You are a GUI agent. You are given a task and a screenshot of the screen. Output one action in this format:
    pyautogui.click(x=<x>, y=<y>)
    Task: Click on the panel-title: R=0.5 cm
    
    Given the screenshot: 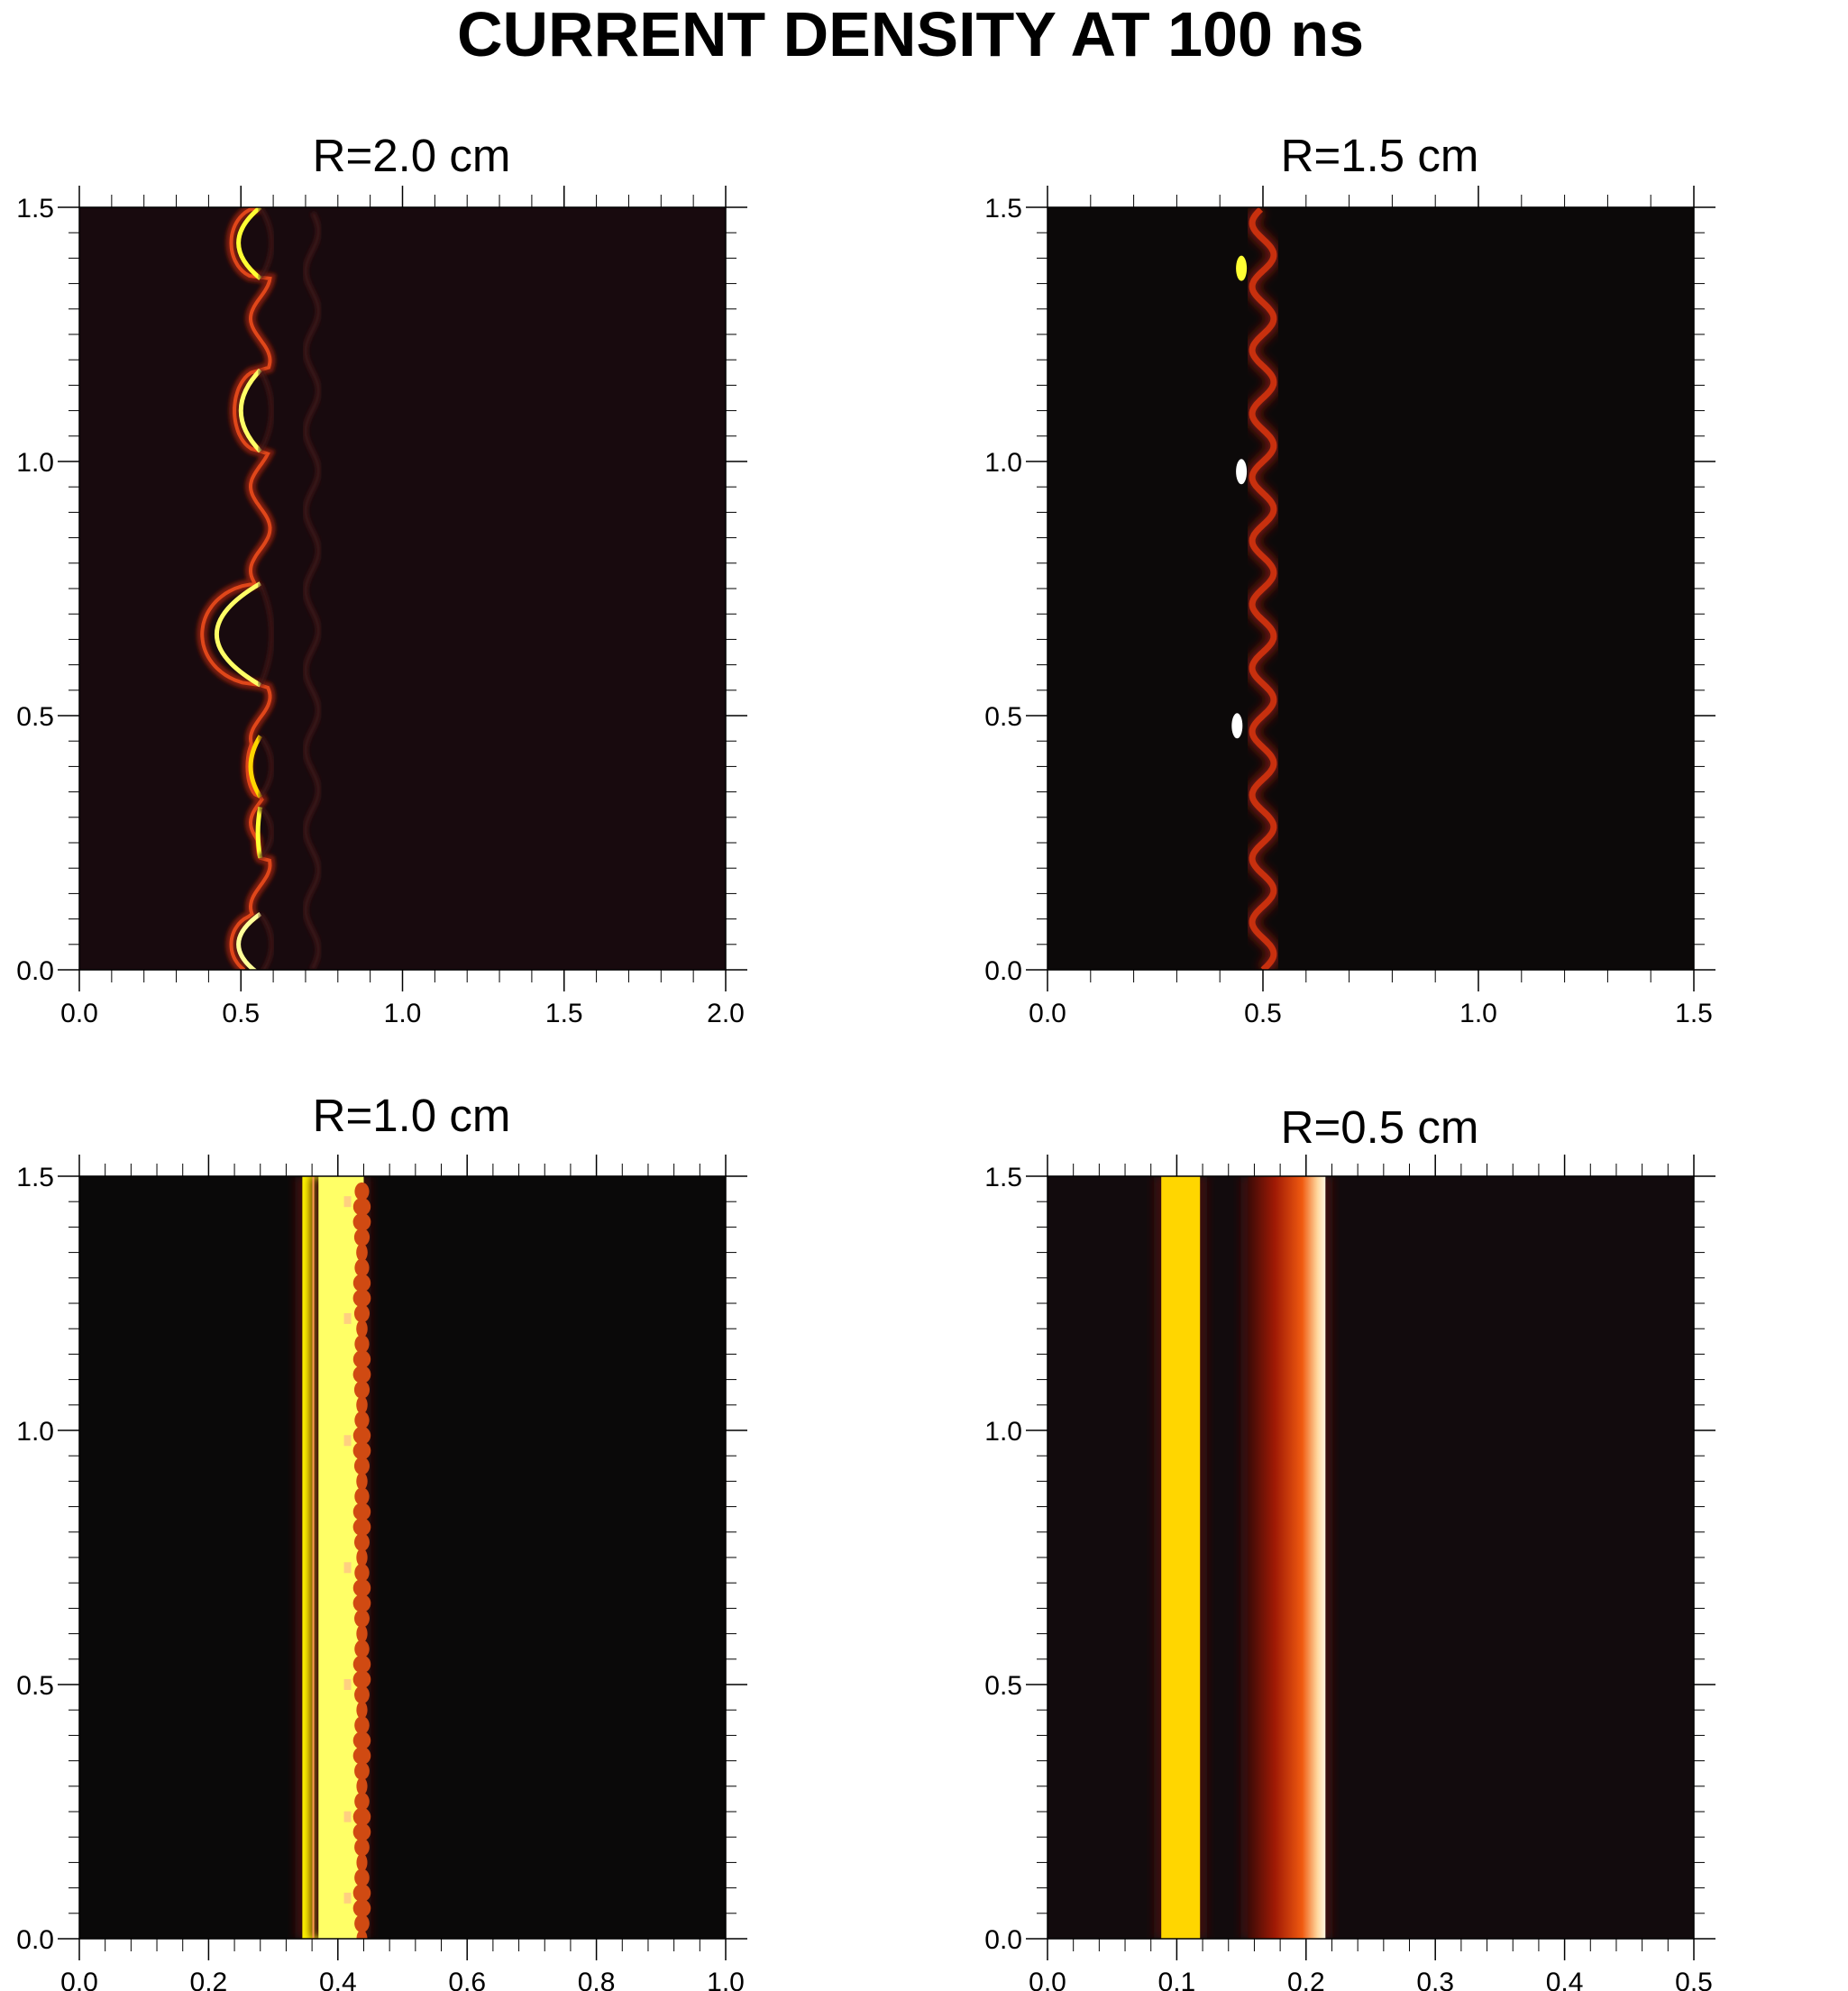 What is the action you would take?
    pyautogui.click(x=1380, y=1127)
    